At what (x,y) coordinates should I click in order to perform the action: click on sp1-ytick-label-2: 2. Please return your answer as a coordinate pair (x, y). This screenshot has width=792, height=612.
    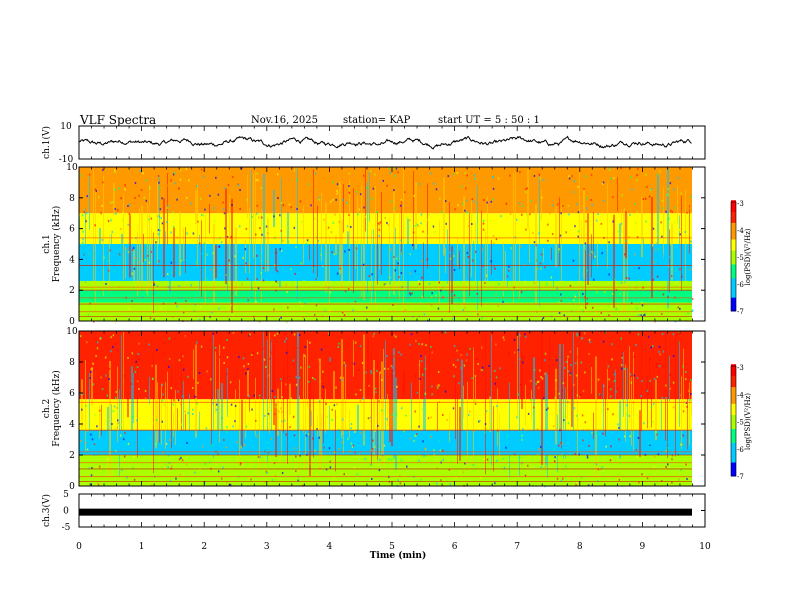
    Looking at the image, I should click on (72, 291).